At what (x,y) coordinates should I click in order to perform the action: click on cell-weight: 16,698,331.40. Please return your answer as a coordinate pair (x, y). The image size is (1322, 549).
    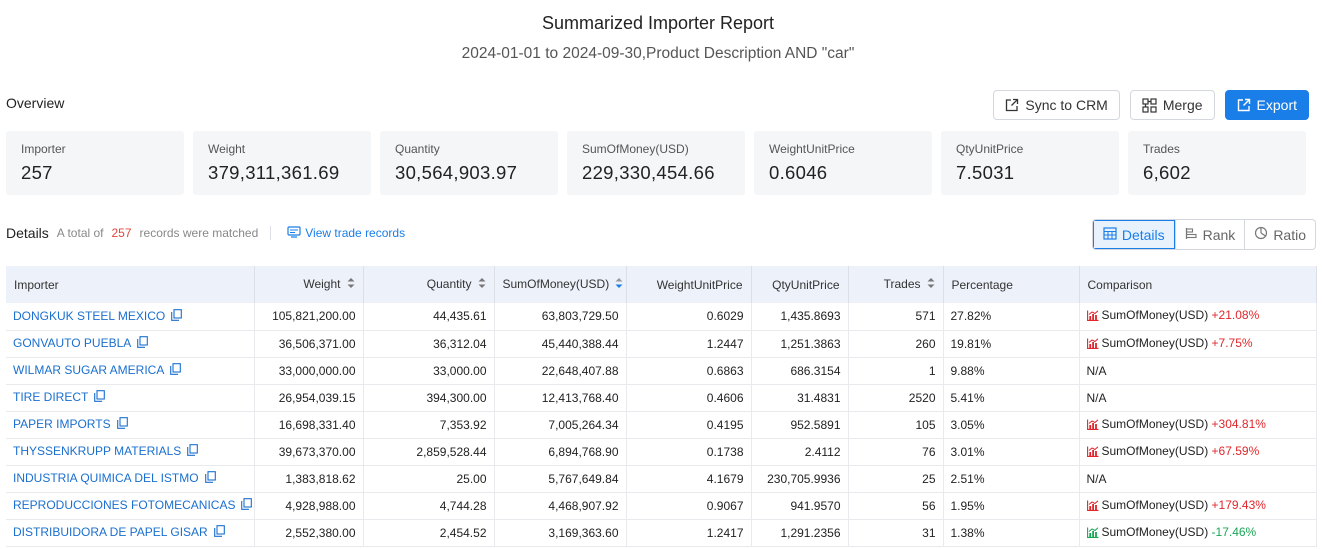
    Looking at the image, I should click on (309, 425).